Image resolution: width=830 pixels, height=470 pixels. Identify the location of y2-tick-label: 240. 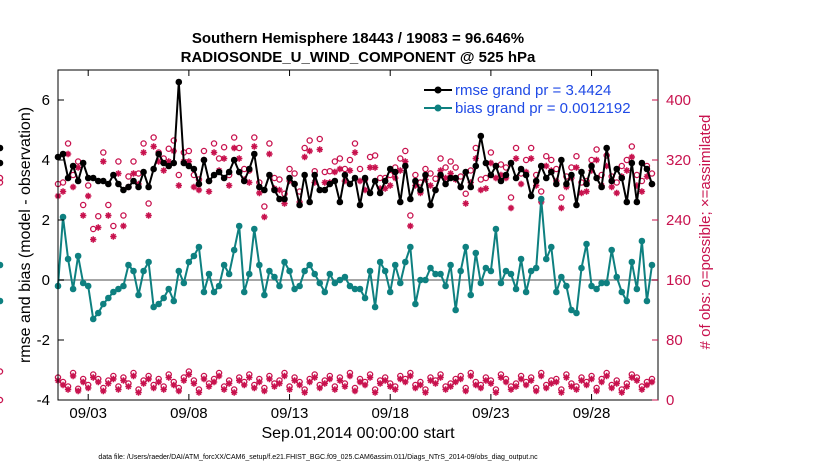
(678, 220).